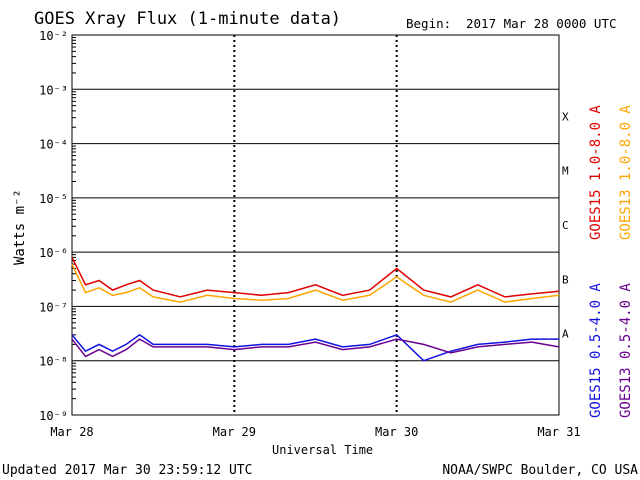 This screenshot has width=640, height=480. What do you see at coordinates (53, 253) in the screenshot?
I see `y-tick-label: 10⁻⁶` at bounding box center [53, 253].